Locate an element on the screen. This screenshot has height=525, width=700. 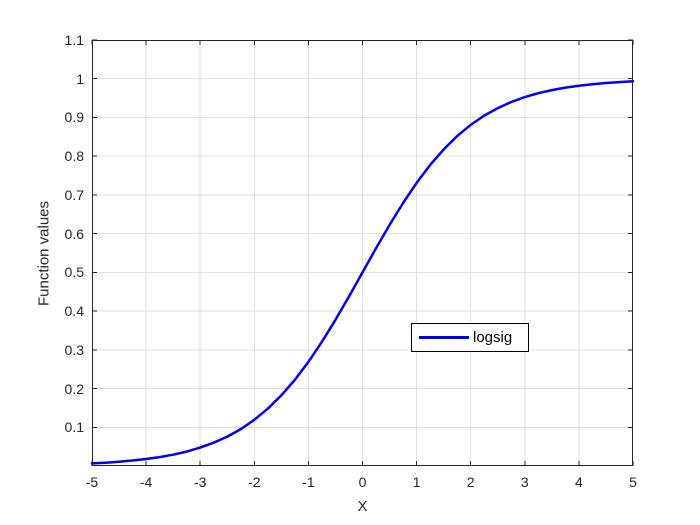
x-tick-label: -5 is located at coordinates (92, 482).